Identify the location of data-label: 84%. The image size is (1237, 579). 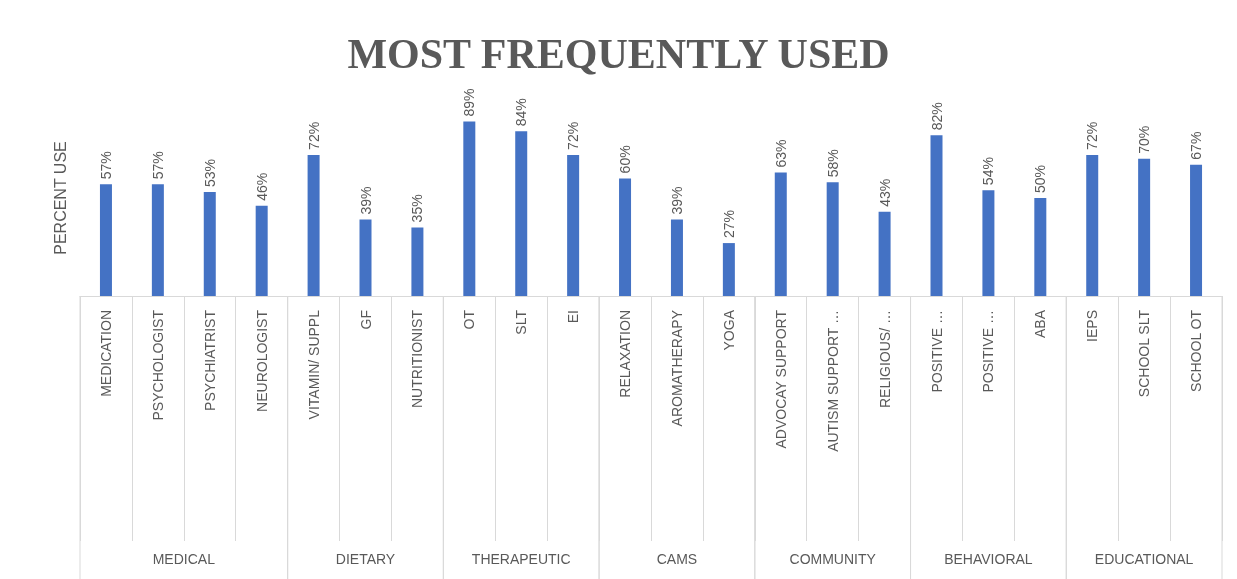
(521, 112).